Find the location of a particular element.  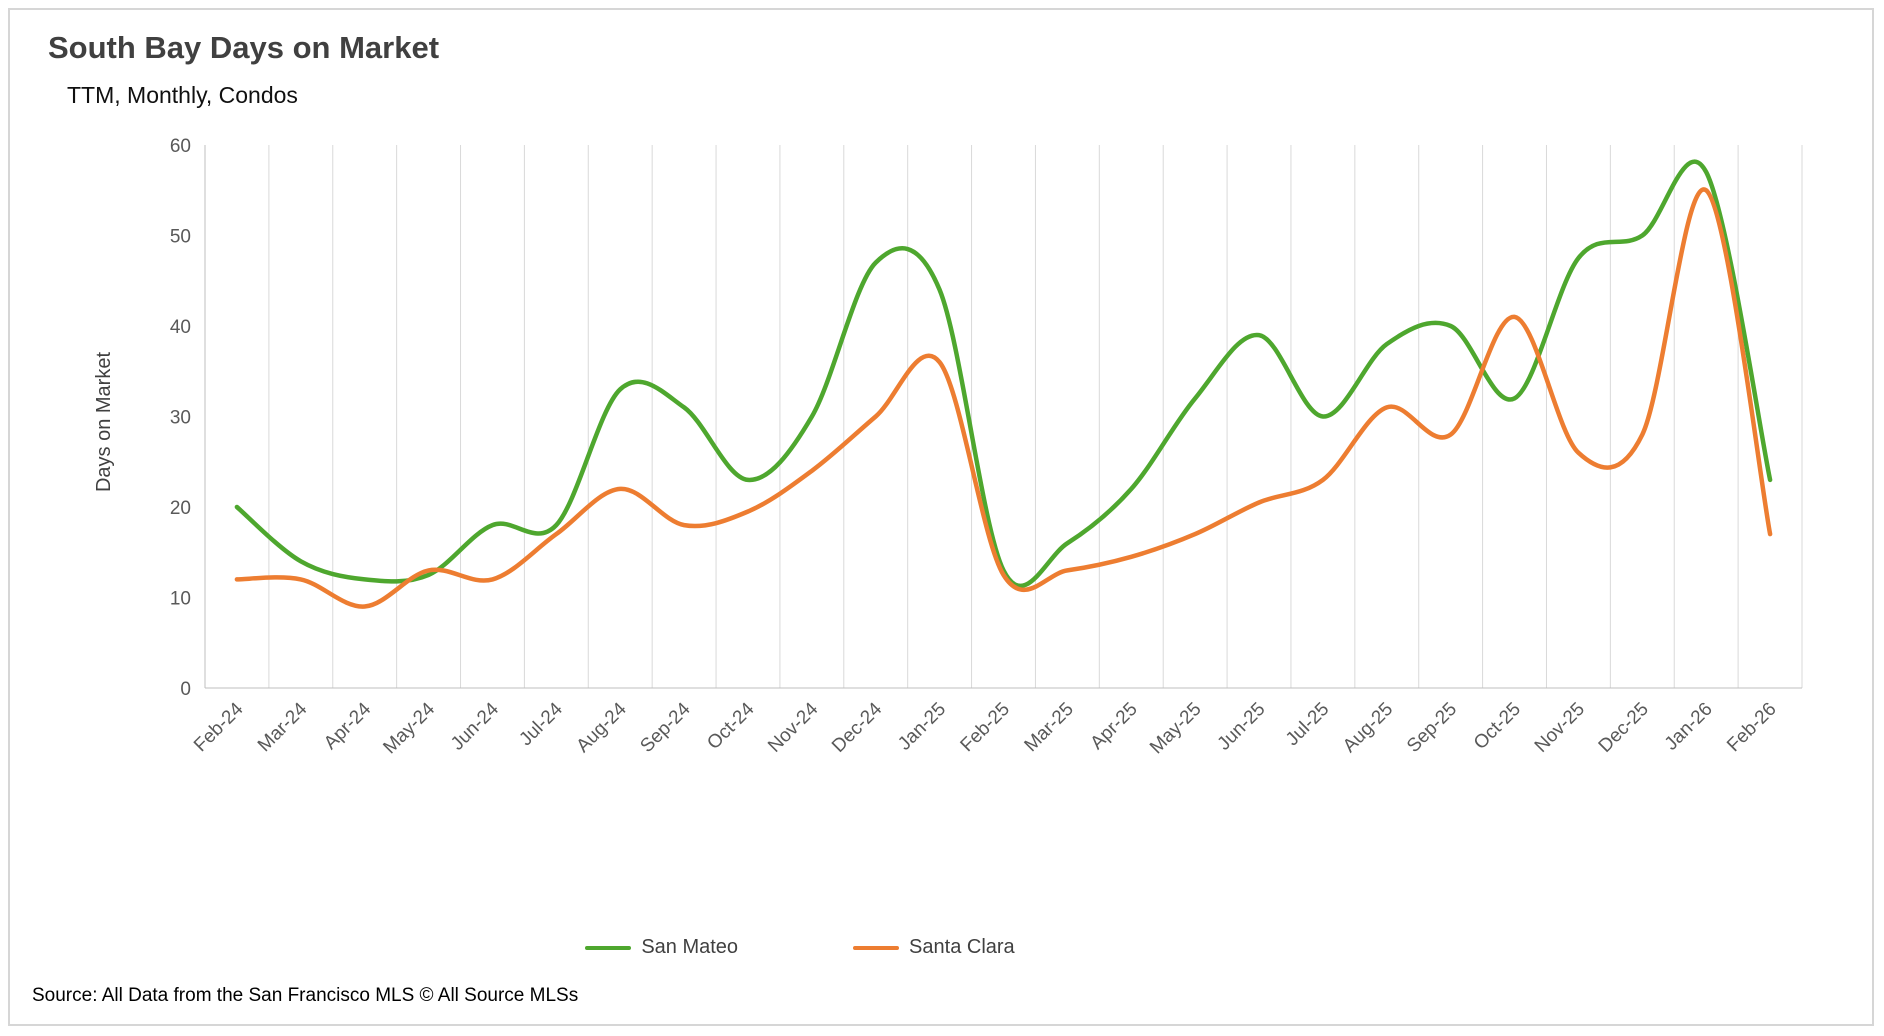

x-tick-label: Sep-25 is located at coordinates (1432, 728).